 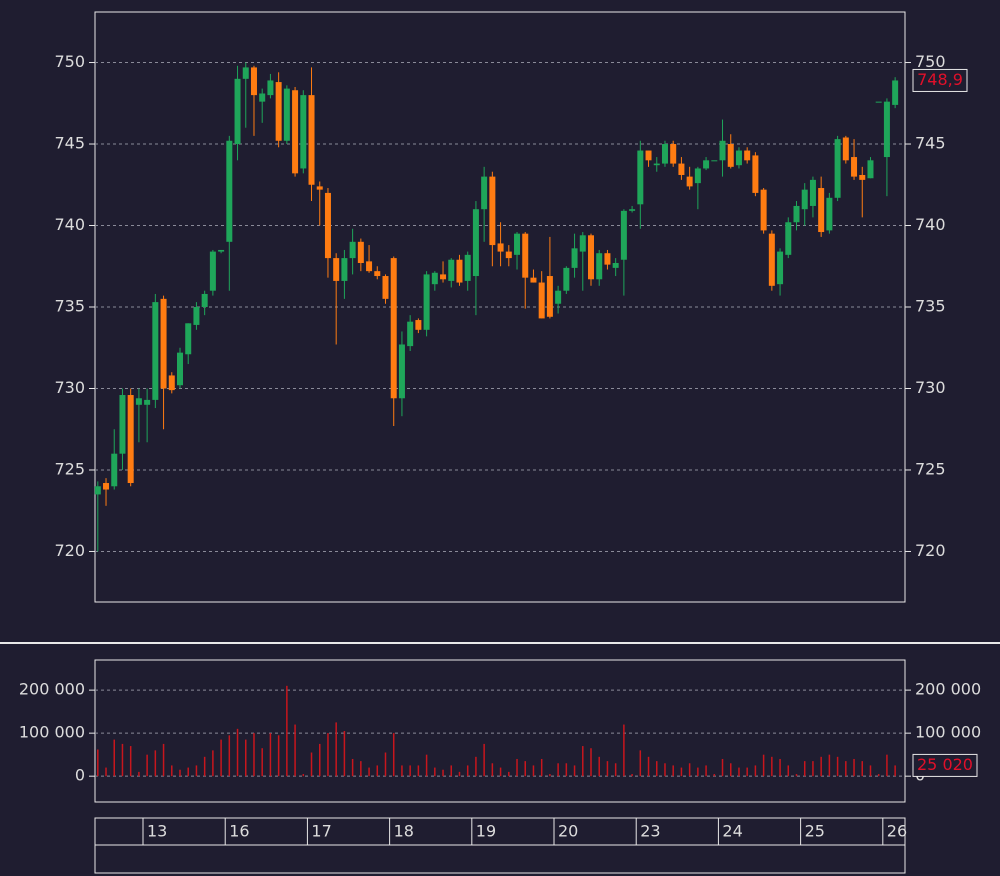 I want to click on y-tick-label: 740, so click(x=69, y=224).